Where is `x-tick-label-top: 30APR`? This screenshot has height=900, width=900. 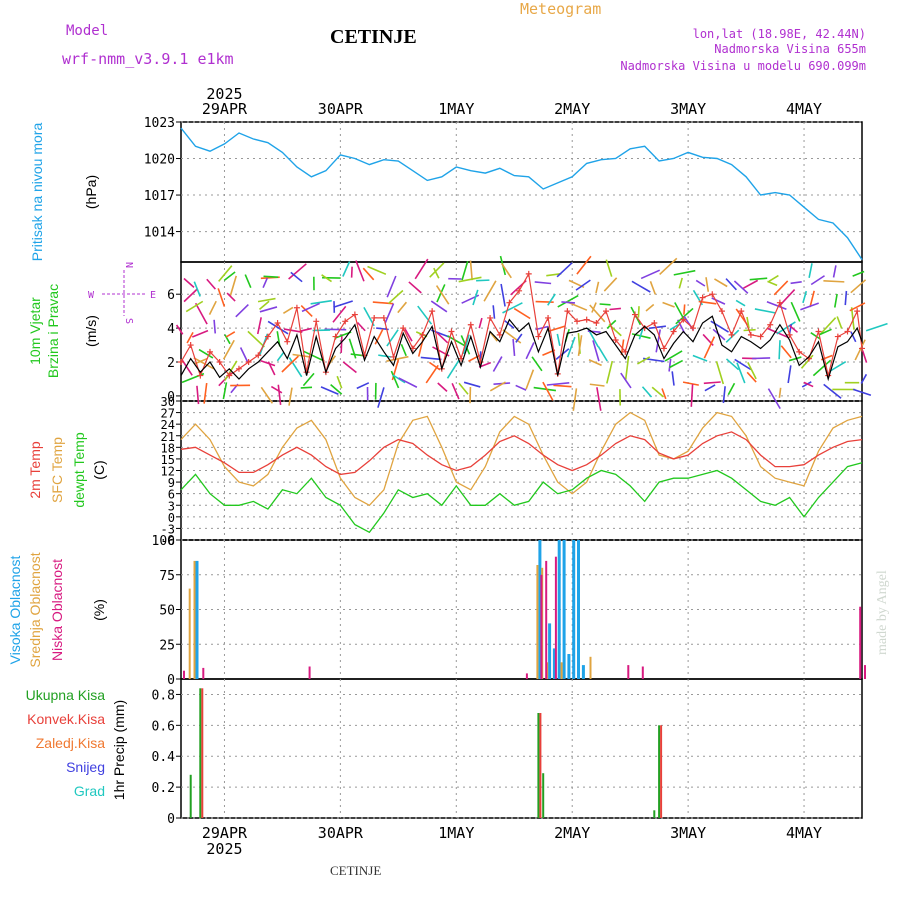 x-tick-label-top: 30APR is located at coordinates (341, 109).